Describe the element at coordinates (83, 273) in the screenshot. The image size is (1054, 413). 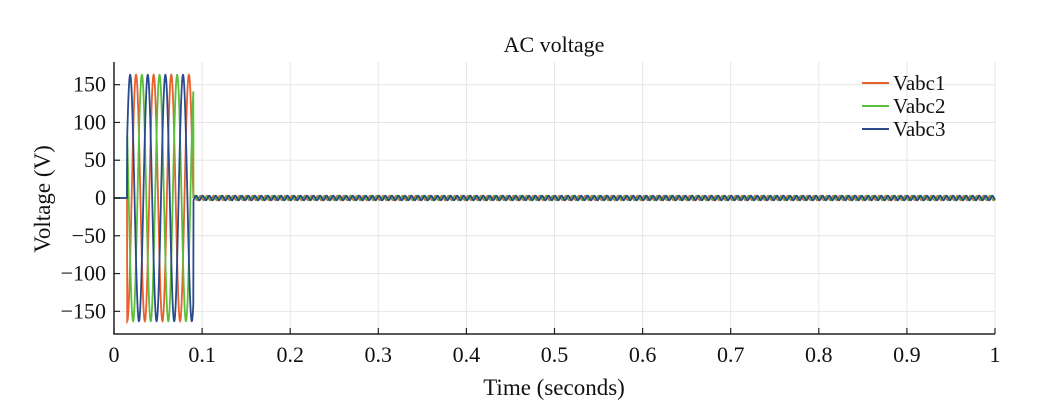
I see `y-tick-label: −100` at that location.